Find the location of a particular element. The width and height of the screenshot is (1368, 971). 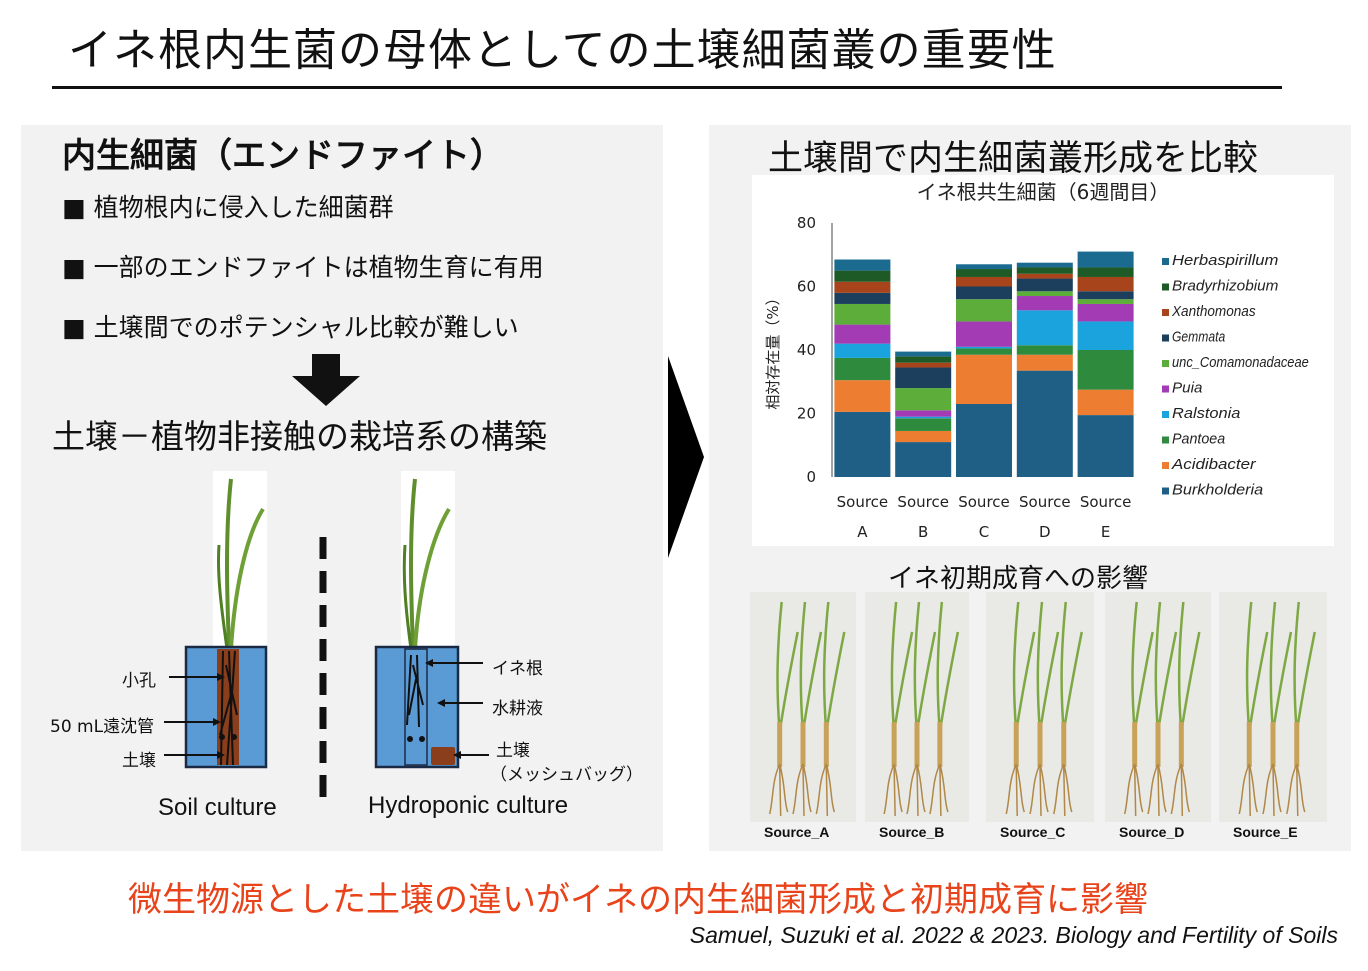

bullet-1: ■ 植物根内に侵入した細菌群 is located at coordinates (228, 207).